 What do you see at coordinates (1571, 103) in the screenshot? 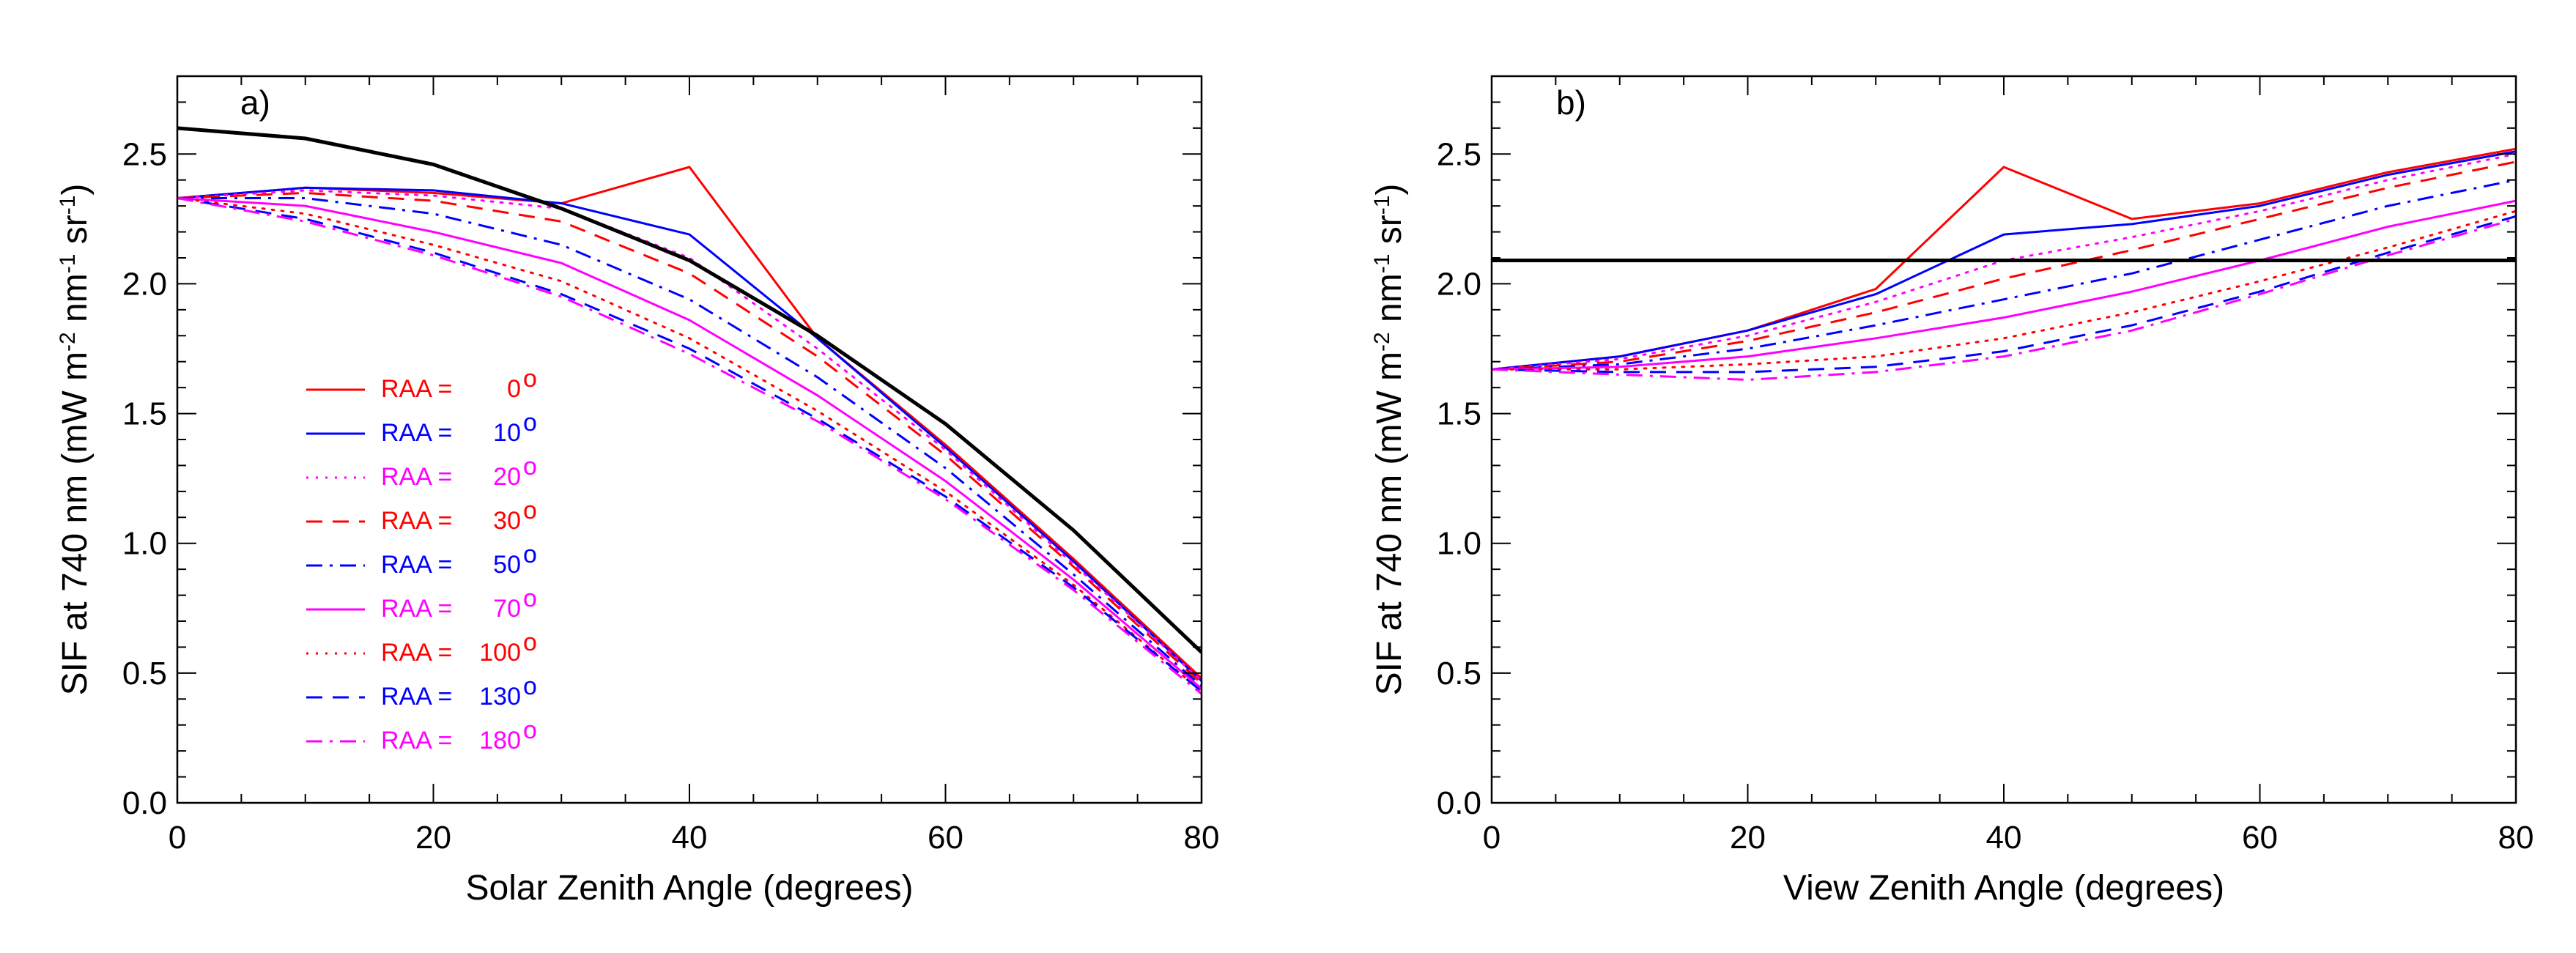
I see `panel-label: b)` at bounding box center [1571, 103].